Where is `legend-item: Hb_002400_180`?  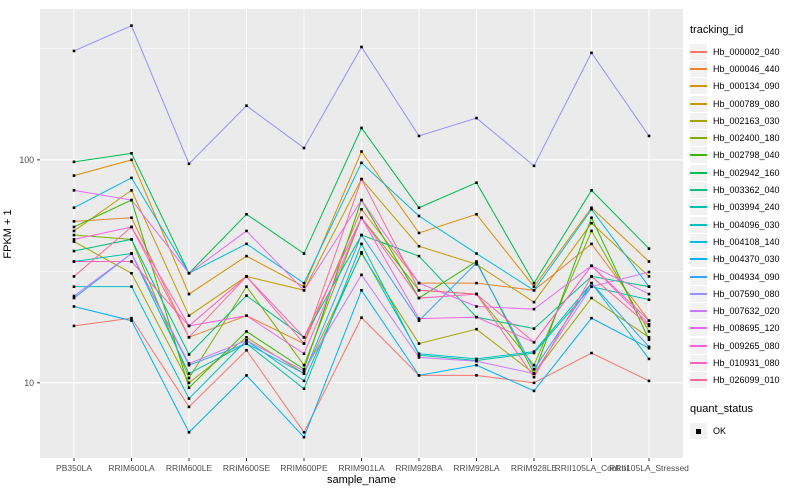 legend-item: Hb_002400_180 is located at coordinates (745, 138).